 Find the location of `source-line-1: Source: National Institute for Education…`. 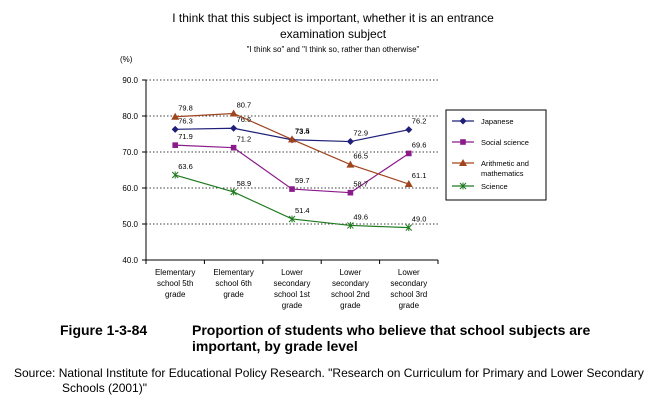

source-line-1: Source: National Institute for Education… is located at coordinates (329, 373).